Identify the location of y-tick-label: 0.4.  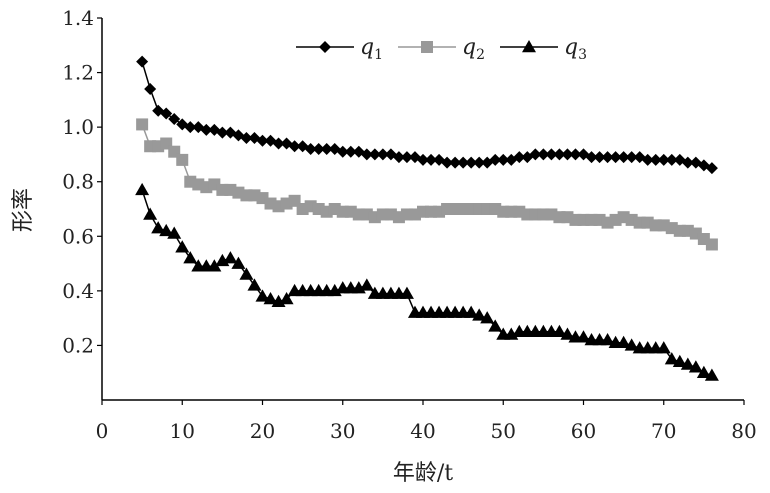
(78, 291).